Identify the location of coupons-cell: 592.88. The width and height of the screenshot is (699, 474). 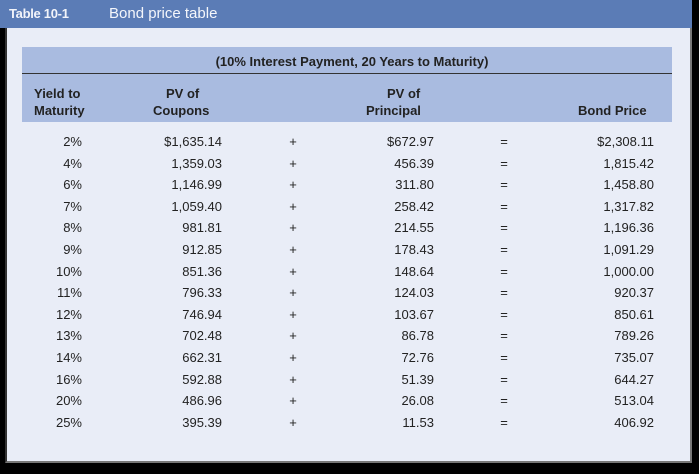
(202, 379).